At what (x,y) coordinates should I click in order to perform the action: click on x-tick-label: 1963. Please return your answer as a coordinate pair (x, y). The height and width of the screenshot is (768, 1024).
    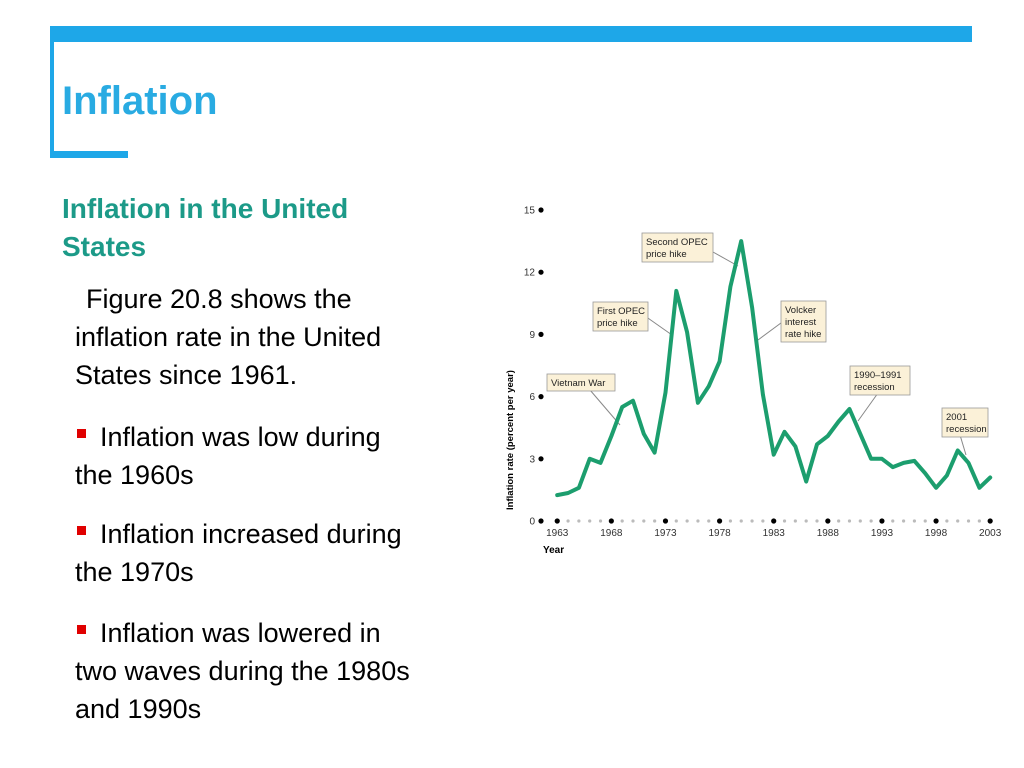
    Looking at the image, I should click on (557, 533).